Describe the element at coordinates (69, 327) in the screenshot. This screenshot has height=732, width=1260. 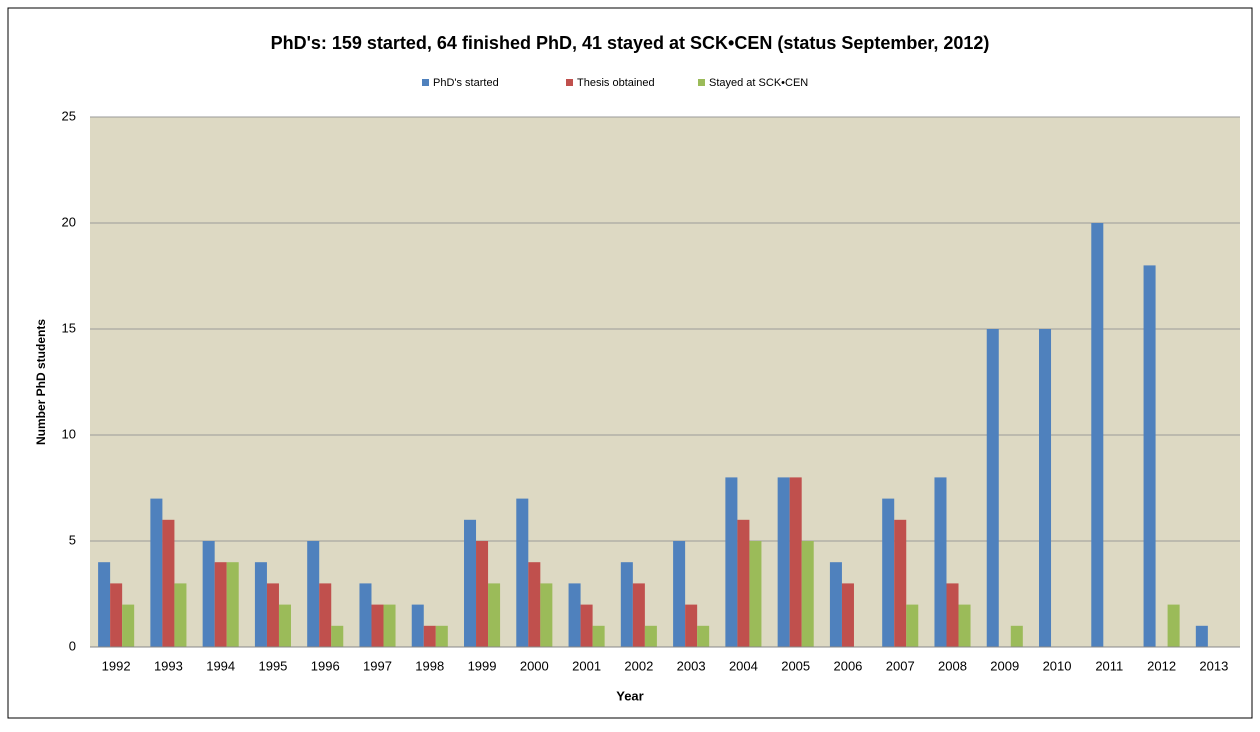
I see `y-tick-label: 15` at that location.